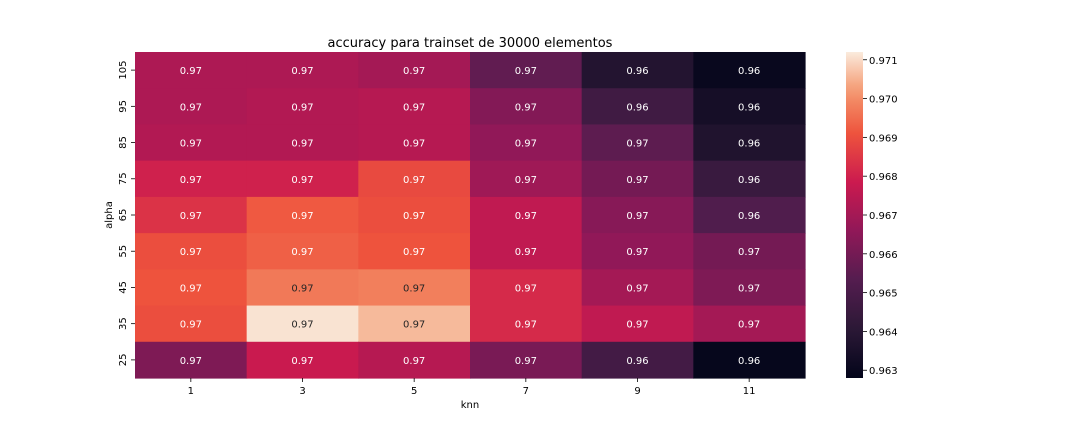 This screenshot has width=1080, height=432. Describe the element at coordinates (472, 387) in the screenshot. I see `x-tick-labels: 1 3 5 7 9 11` at that location.